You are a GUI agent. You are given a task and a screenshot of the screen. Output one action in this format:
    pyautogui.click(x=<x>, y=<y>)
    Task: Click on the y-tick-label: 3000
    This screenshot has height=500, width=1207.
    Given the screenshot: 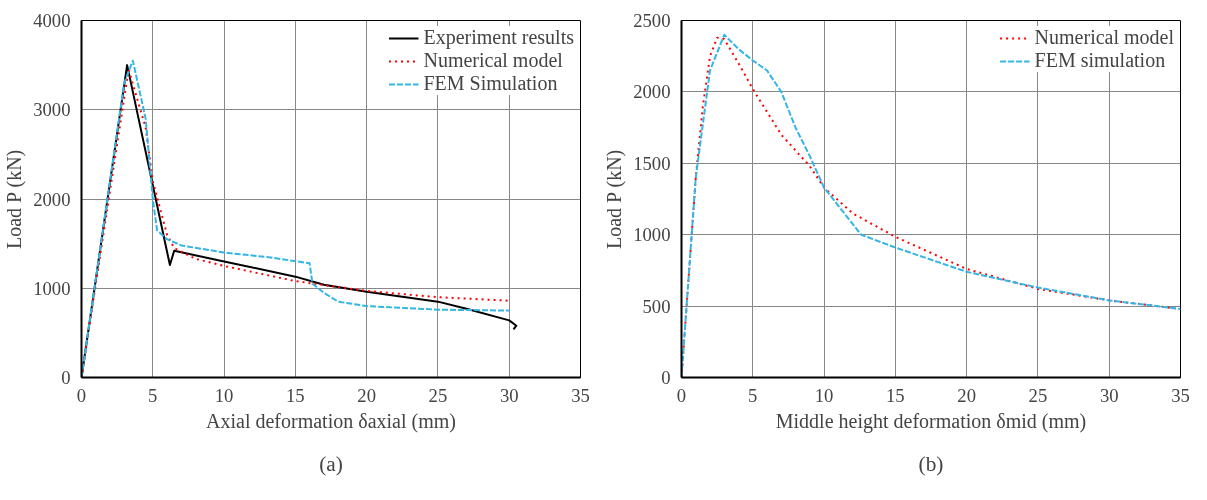 What is the action you would take?
    pyautogui.click(x=52, y=110)
    